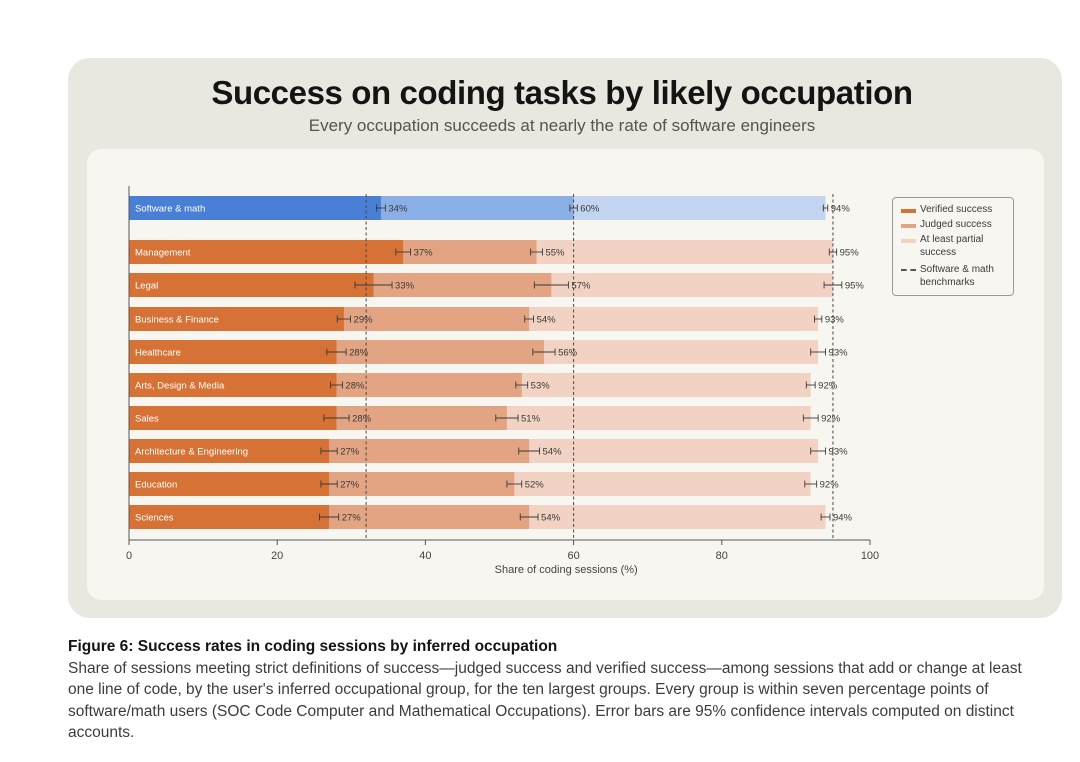 The width and height of the screenshot is (1080, 762). What do you see at coordinates (555, 253) in the screenshot?
I see `value-label: 55%` at bounding box center [555, 253].